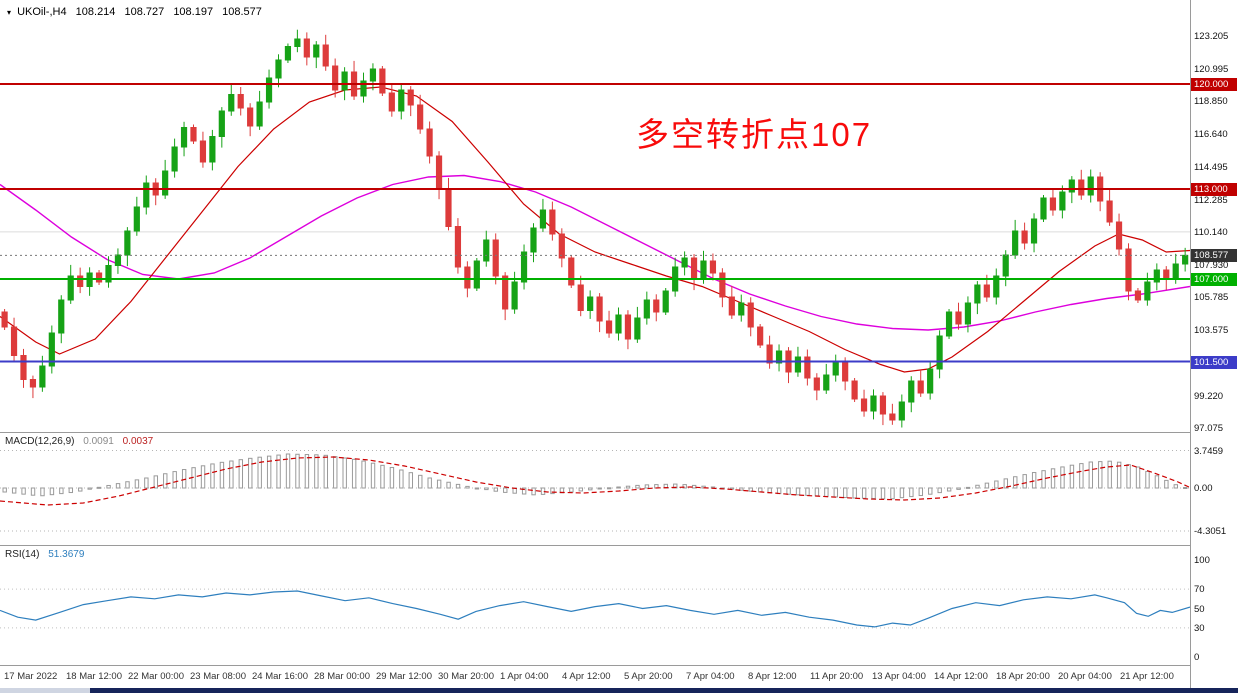 This screenshot has width=1238, height=693. What do you see at coordinates (1199, 609) in the screenshot?
I see `axis-label: 50` at bounding box center [1199, 609].